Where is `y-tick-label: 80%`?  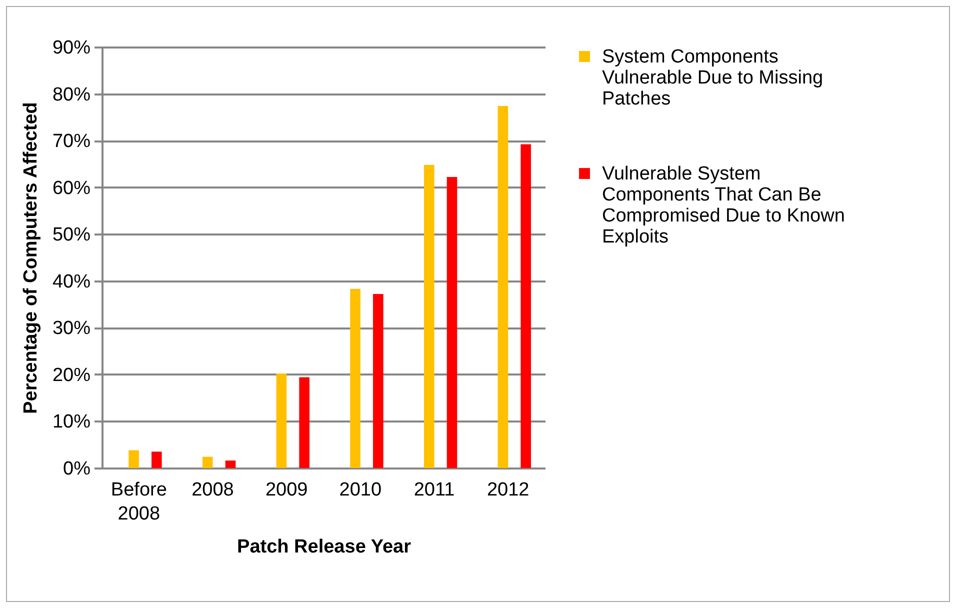
y-tick-label: 80% is located at coordinates (71, 95).